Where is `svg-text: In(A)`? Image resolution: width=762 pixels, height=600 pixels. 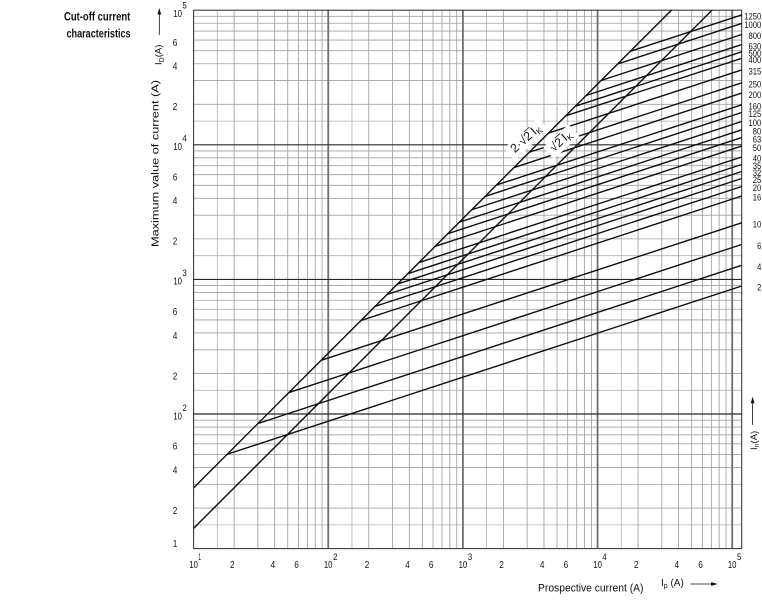 svg-text: In(A) is located at coordinates (755, 440).